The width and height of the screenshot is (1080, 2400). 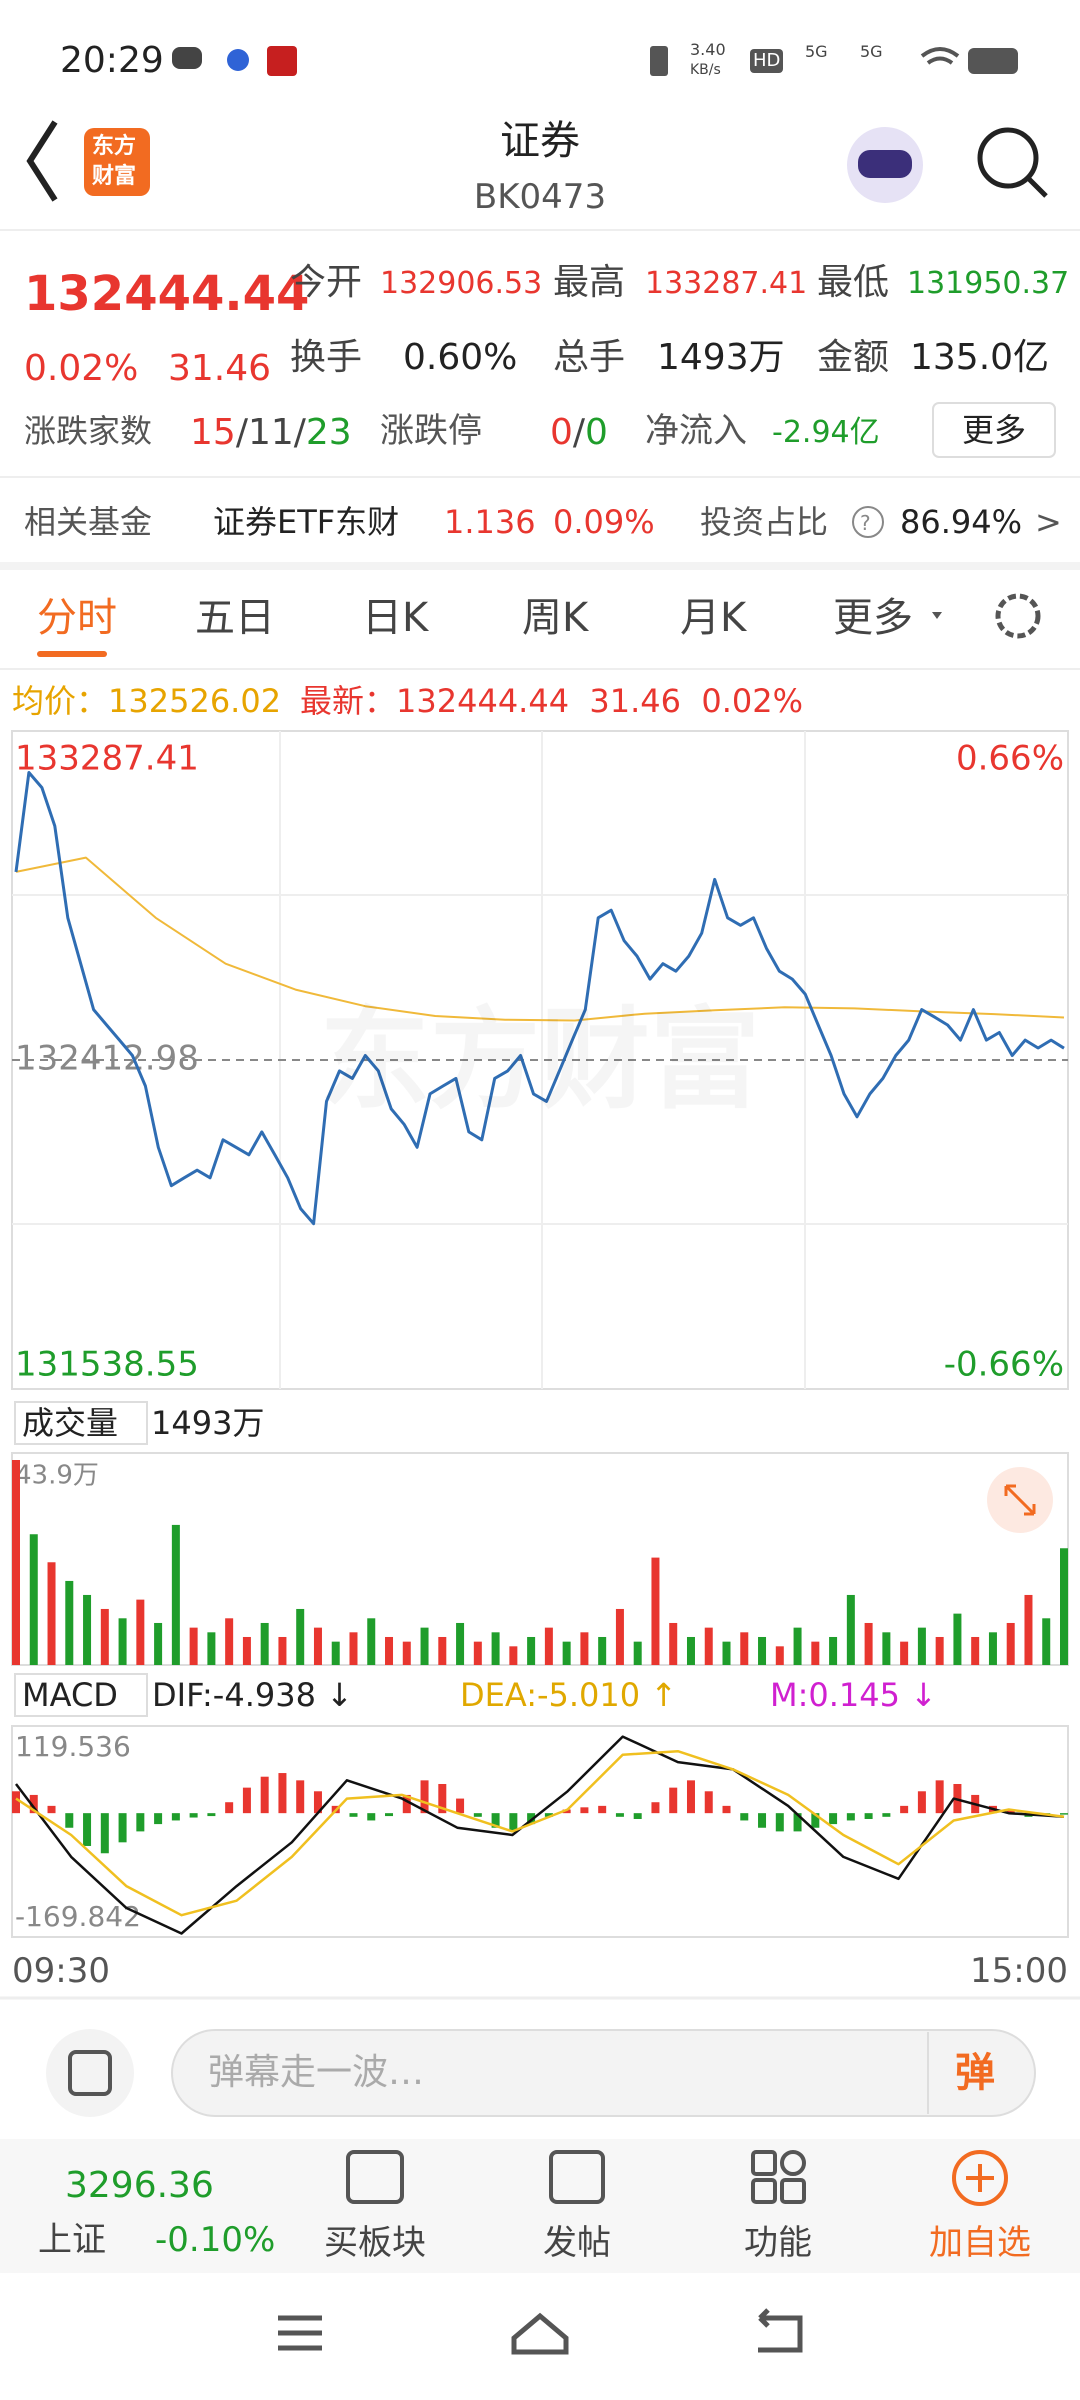 I want to click on danmaku-button: 弹, so click(x=975, y=2073).